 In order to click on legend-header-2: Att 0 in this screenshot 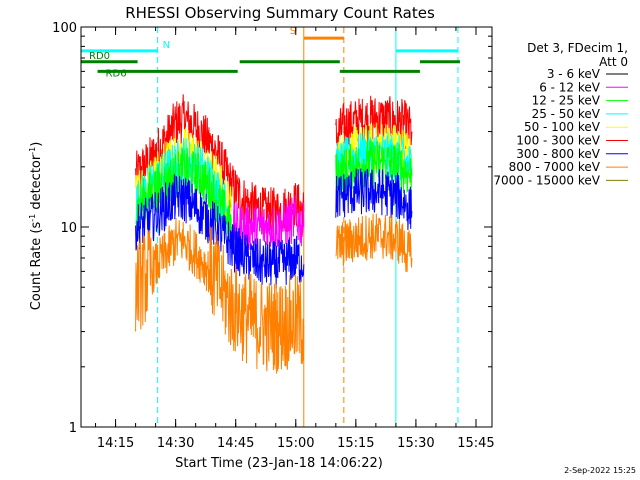, I will do `click(613, 62)`.